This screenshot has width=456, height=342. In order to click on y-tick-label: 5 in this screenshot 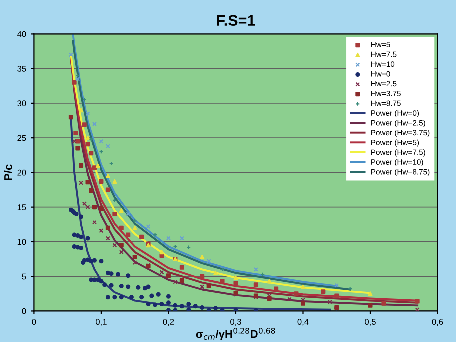, I will do `click(24, 277)`.